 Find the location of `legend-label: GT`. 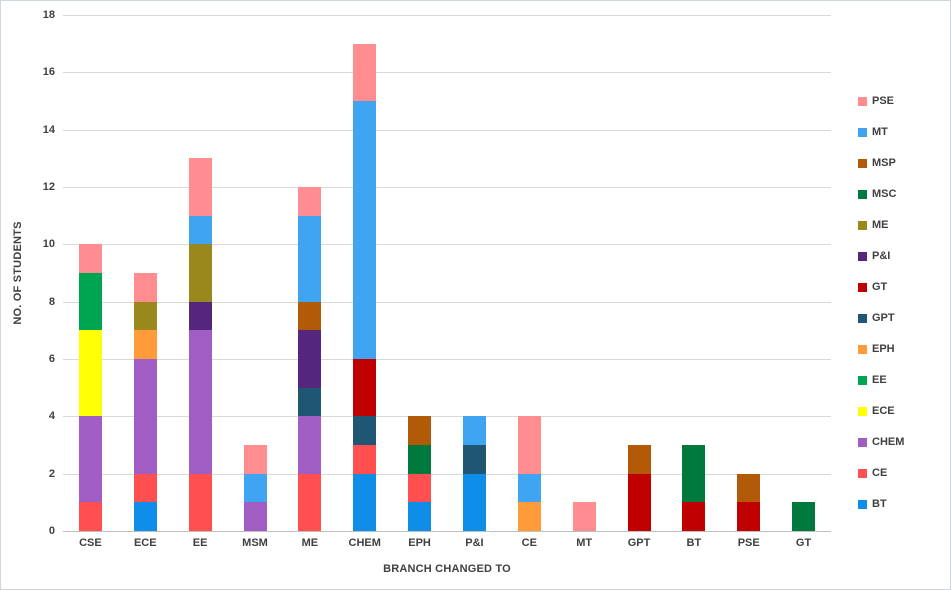

legend-label: GT is located at coordinates (880, 287).